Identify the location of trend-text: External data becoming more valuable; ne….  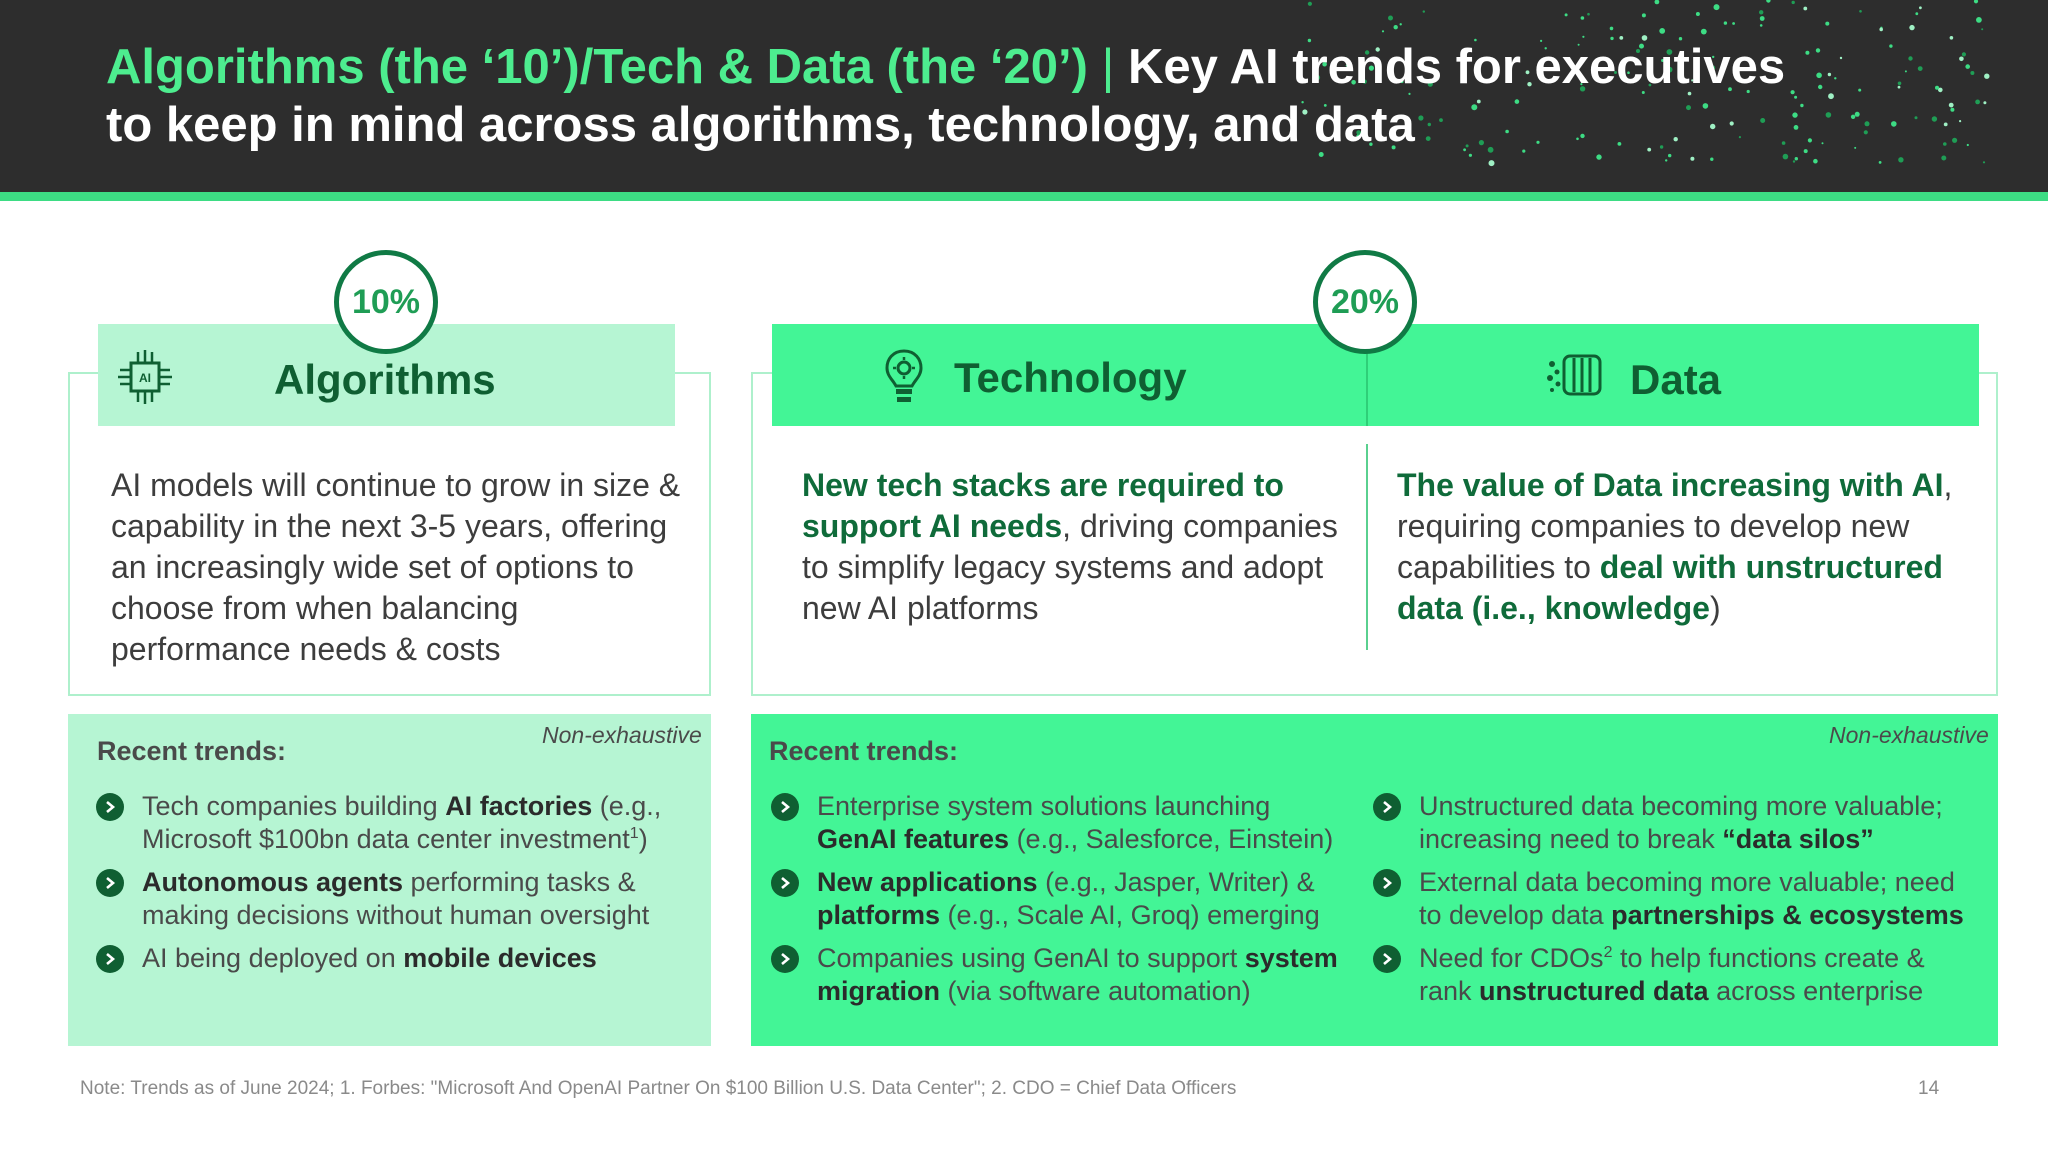
(1696, 899).